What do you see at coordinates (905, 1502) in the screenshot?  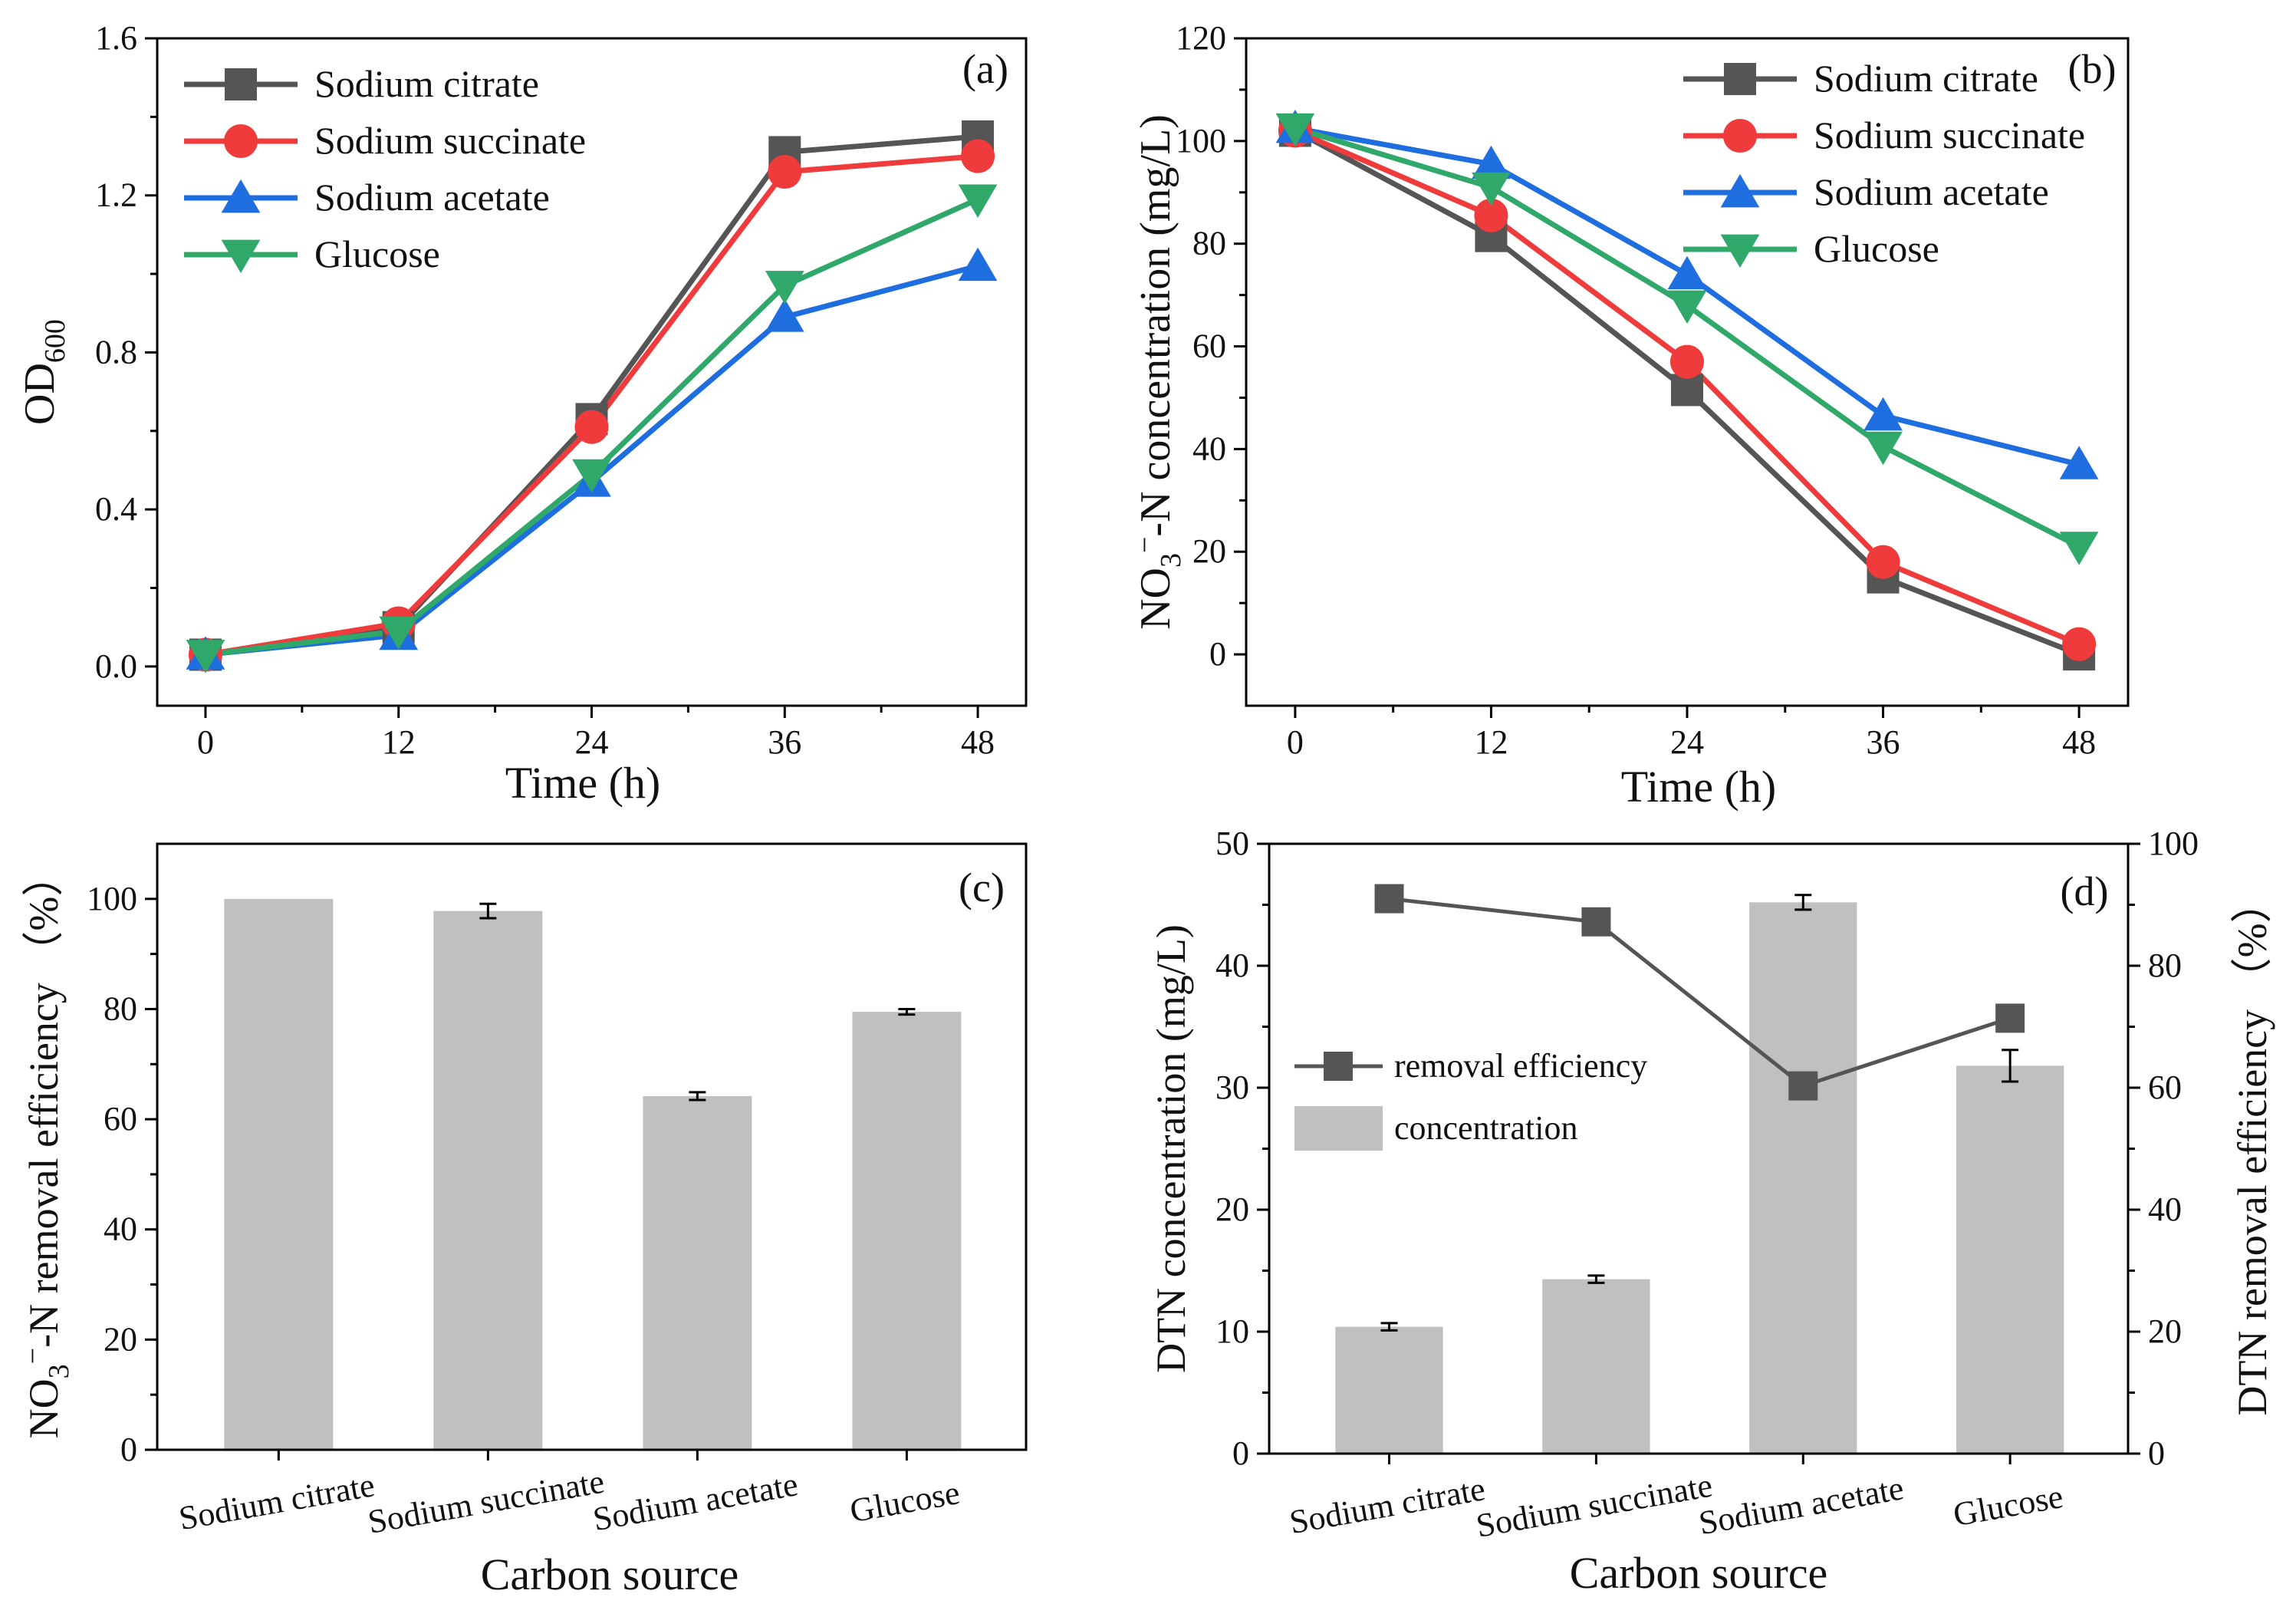 I see `x-tick-label: Glucose` at bounding box center [905, 1502].